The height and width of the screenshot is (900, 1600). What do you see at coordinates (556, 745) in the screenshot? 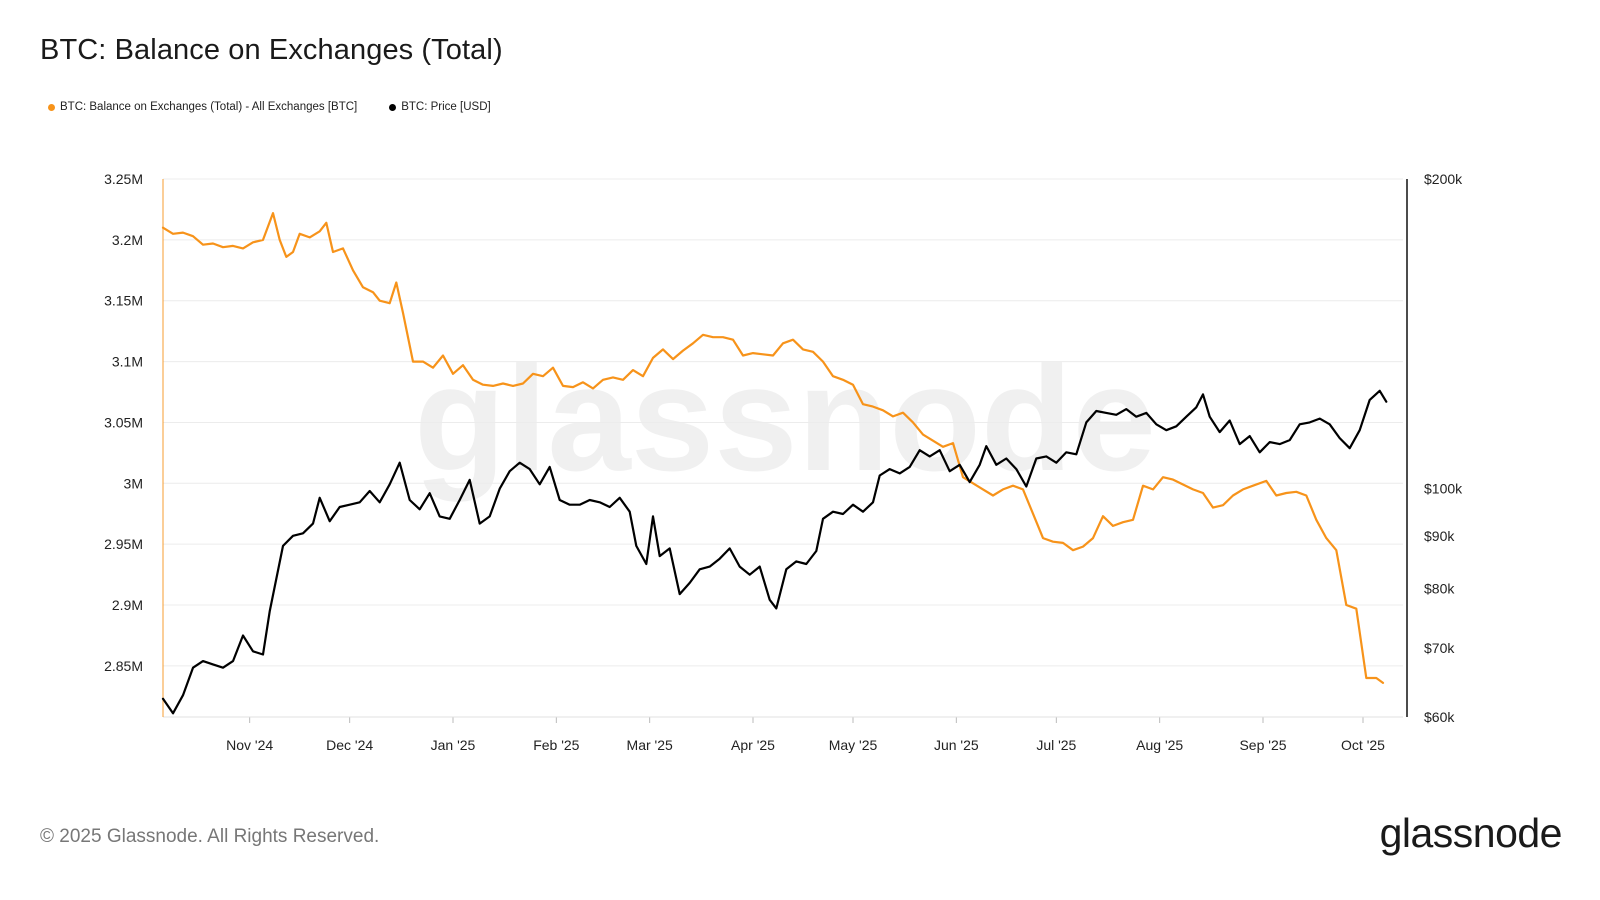
I see `x-tick-label: Feb '25` at bounding box center [556, 745].